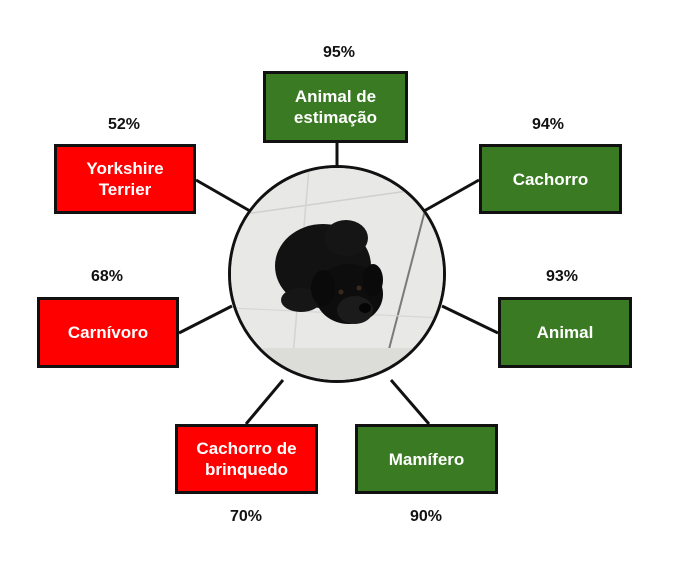 The height and width of the screenshot is (579, 684). What do you see at coordinates (125, 179) in the screenshot?
I see `label-yorkshire: Yorkshire Terrier` at bounding box center [125, 179].